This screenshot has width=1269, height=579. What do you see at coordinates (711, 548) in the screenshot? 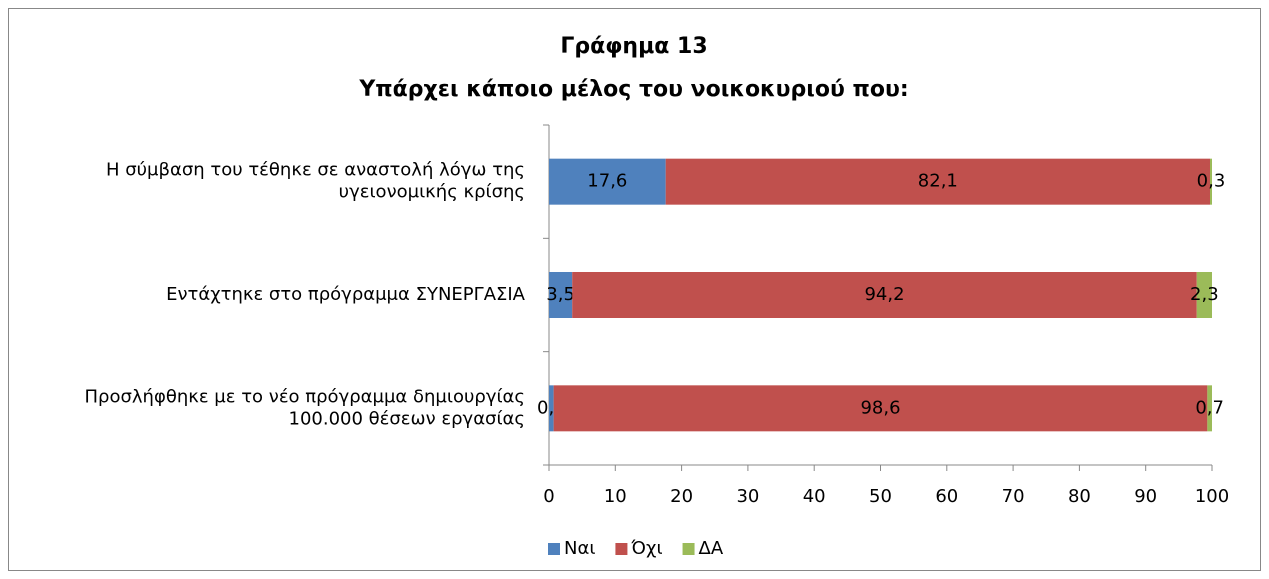
I see `legend-label: ΔΑ` at bounding box center [711, 548].